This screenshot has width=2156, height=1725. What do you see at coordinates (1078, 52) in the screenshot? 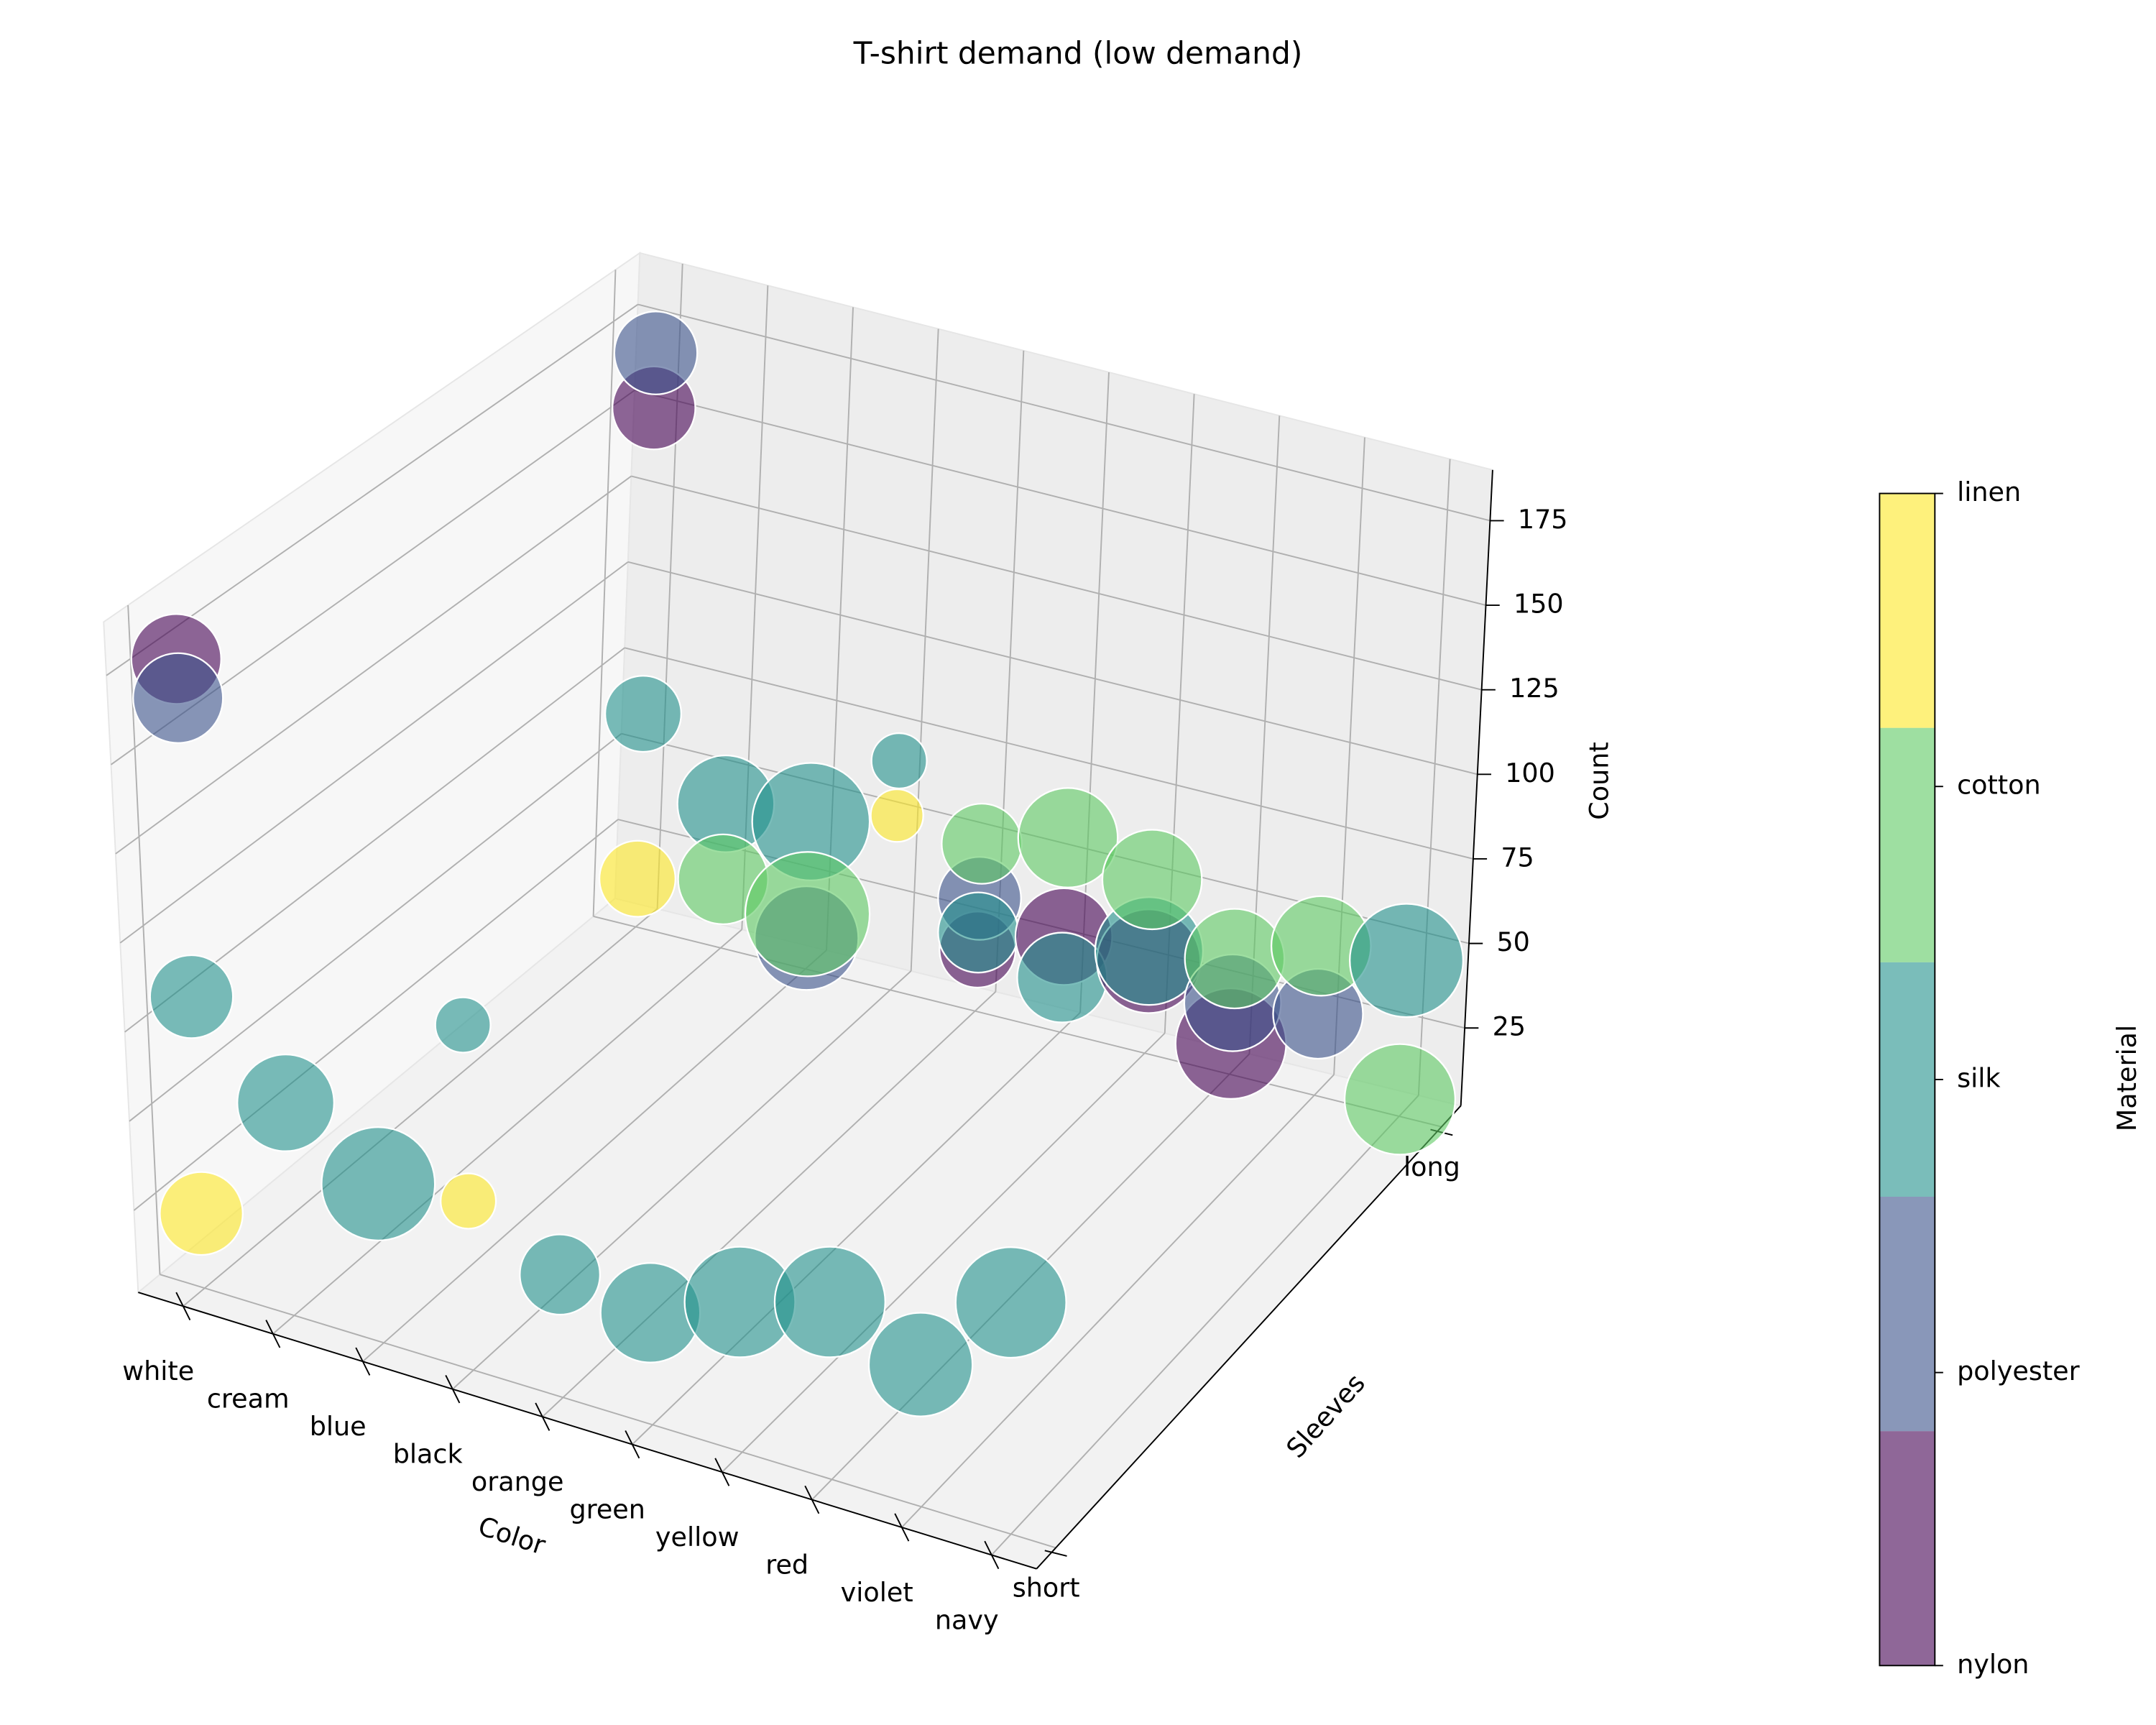
I see `chart-title: T-shirt demand (low demand)` at bounding box center [1078, 52].